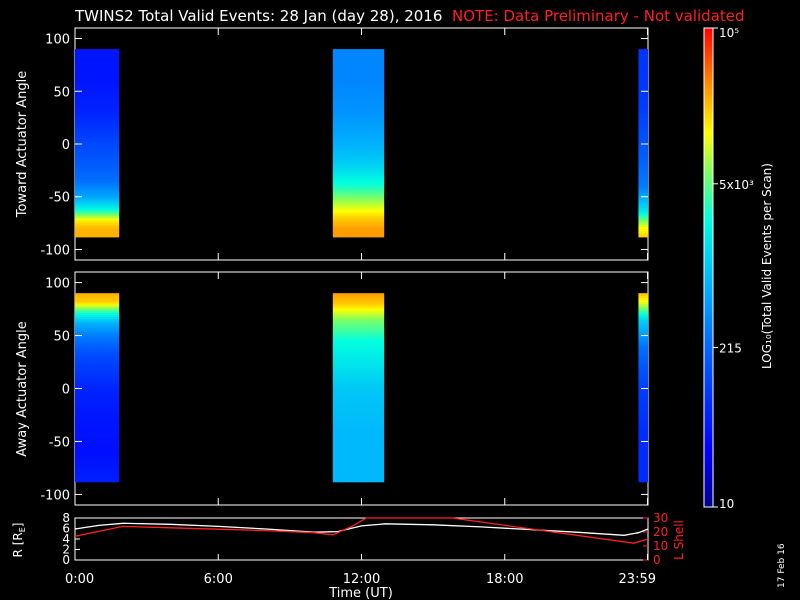  I want to click on colorbar-gradient, so click(708, 267).